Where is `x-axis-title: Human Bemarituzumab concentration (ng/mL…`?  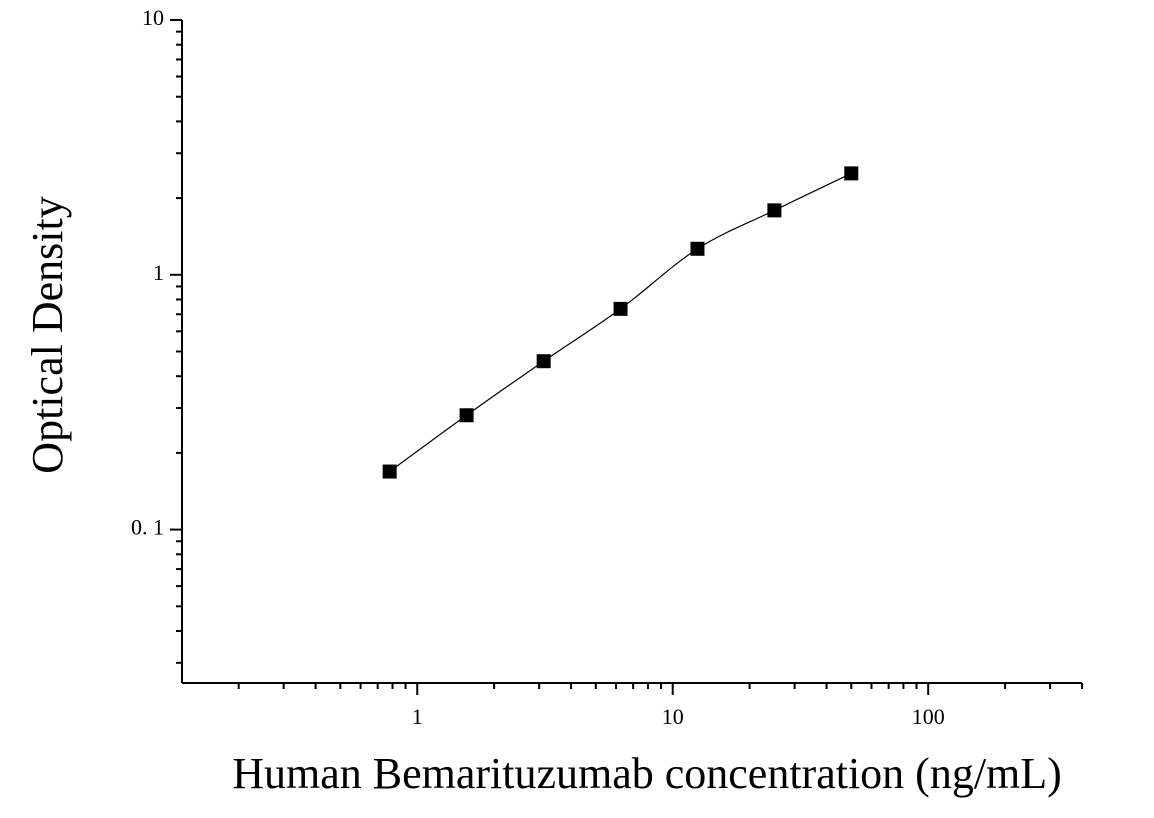 x-axis-title: Human Bemarituzumab concentration (ng/mL… is located at coordinates (647, 773).